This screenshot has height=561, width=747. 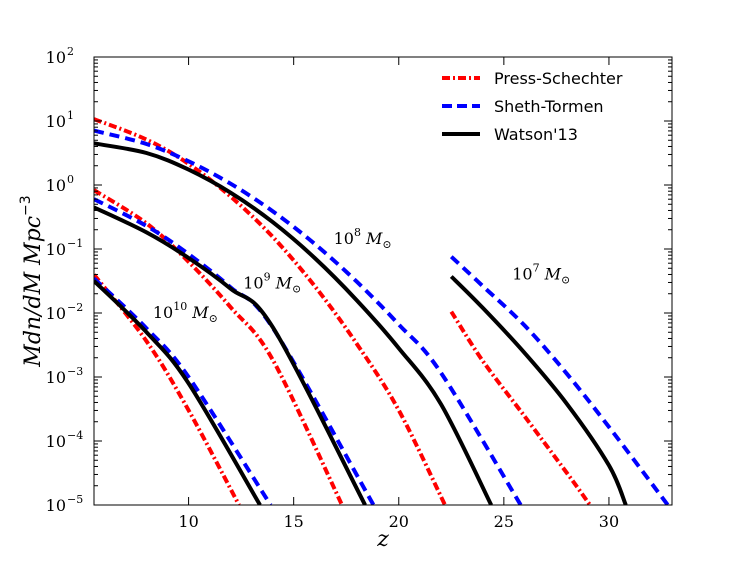 What do you see at coordinates (75, 435) in the screenshot?
I see `y-tick-exponent: −4` at bounding box center [75, 435].